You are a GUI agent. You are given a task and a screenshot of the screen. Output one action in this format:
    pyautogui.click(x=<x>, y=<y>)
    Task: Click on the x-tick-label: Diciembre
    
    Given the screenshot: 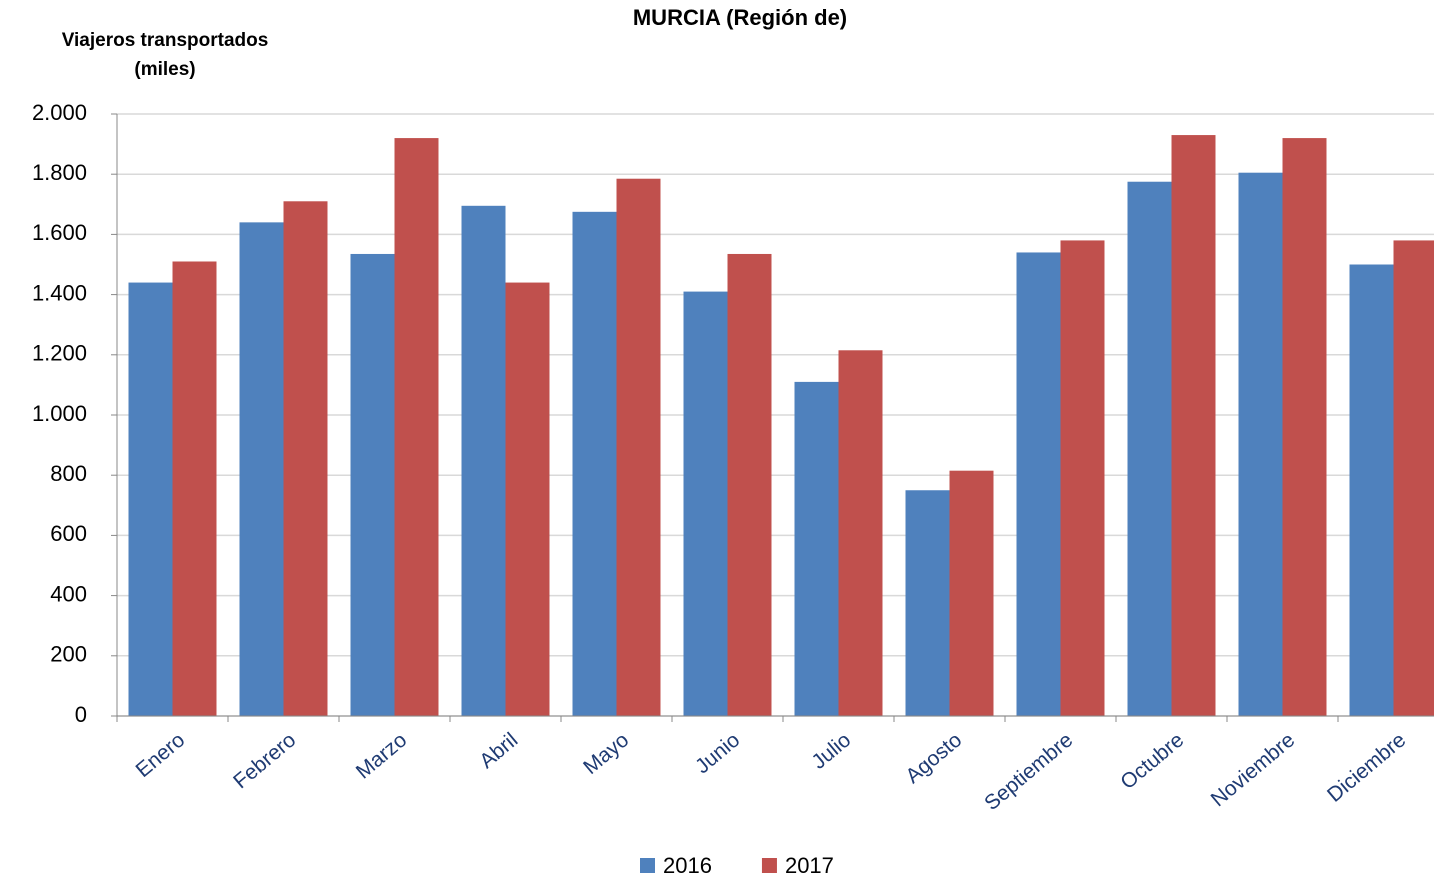 What is the action you would take?
    pyautogui.click(x=1366, y=767)
    